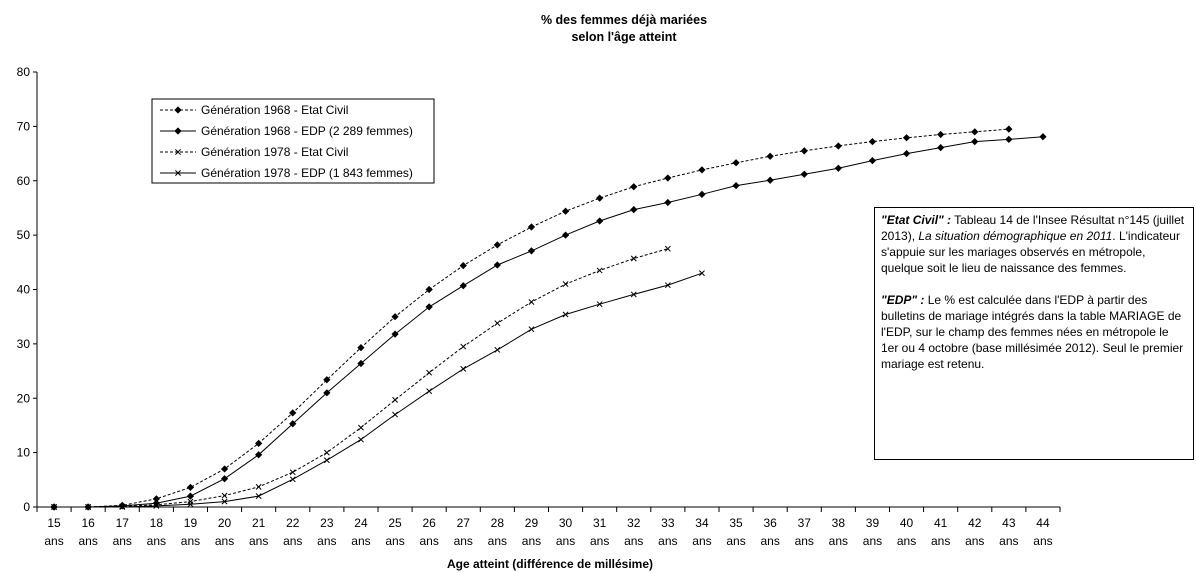 Image resolution: width=1196 pixels, height=573 pixels. Describe the element at coordinates (907, 523) in the screenshot. I see `x-tick-label: 40` at that location.